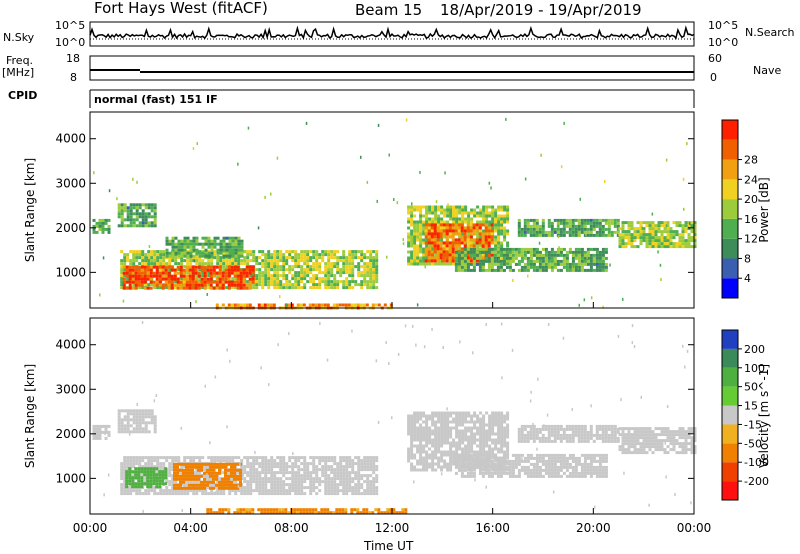 This screenshot has height=554, width=800. What do you see at coordinates (30, 416) in the screenshot?
I see `velocity-ylabel: Slant Range [km]` at bounding box center [30, 416].